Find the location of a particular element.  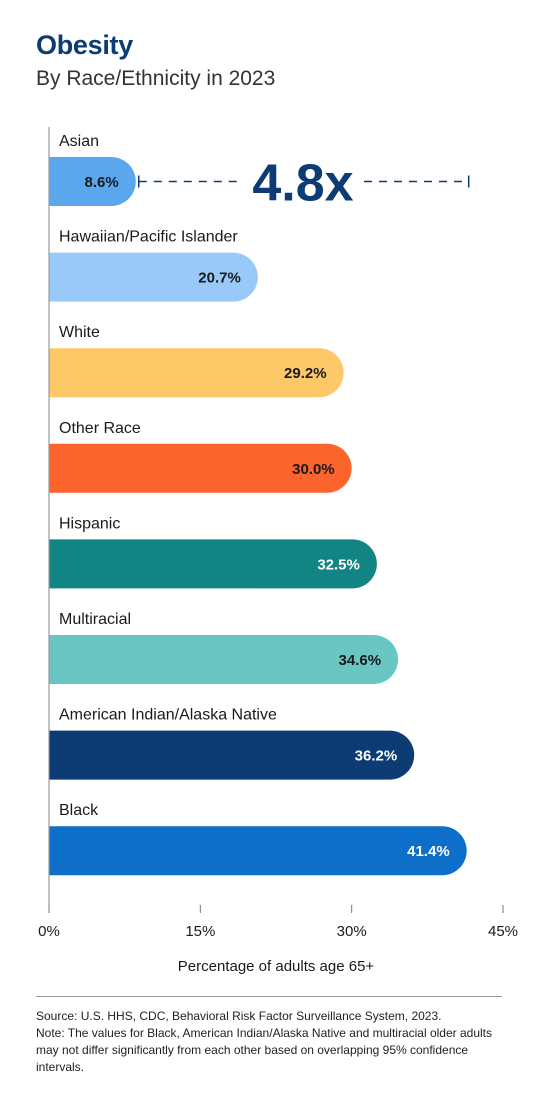

footer-divider is located at coordinates (269, 996).